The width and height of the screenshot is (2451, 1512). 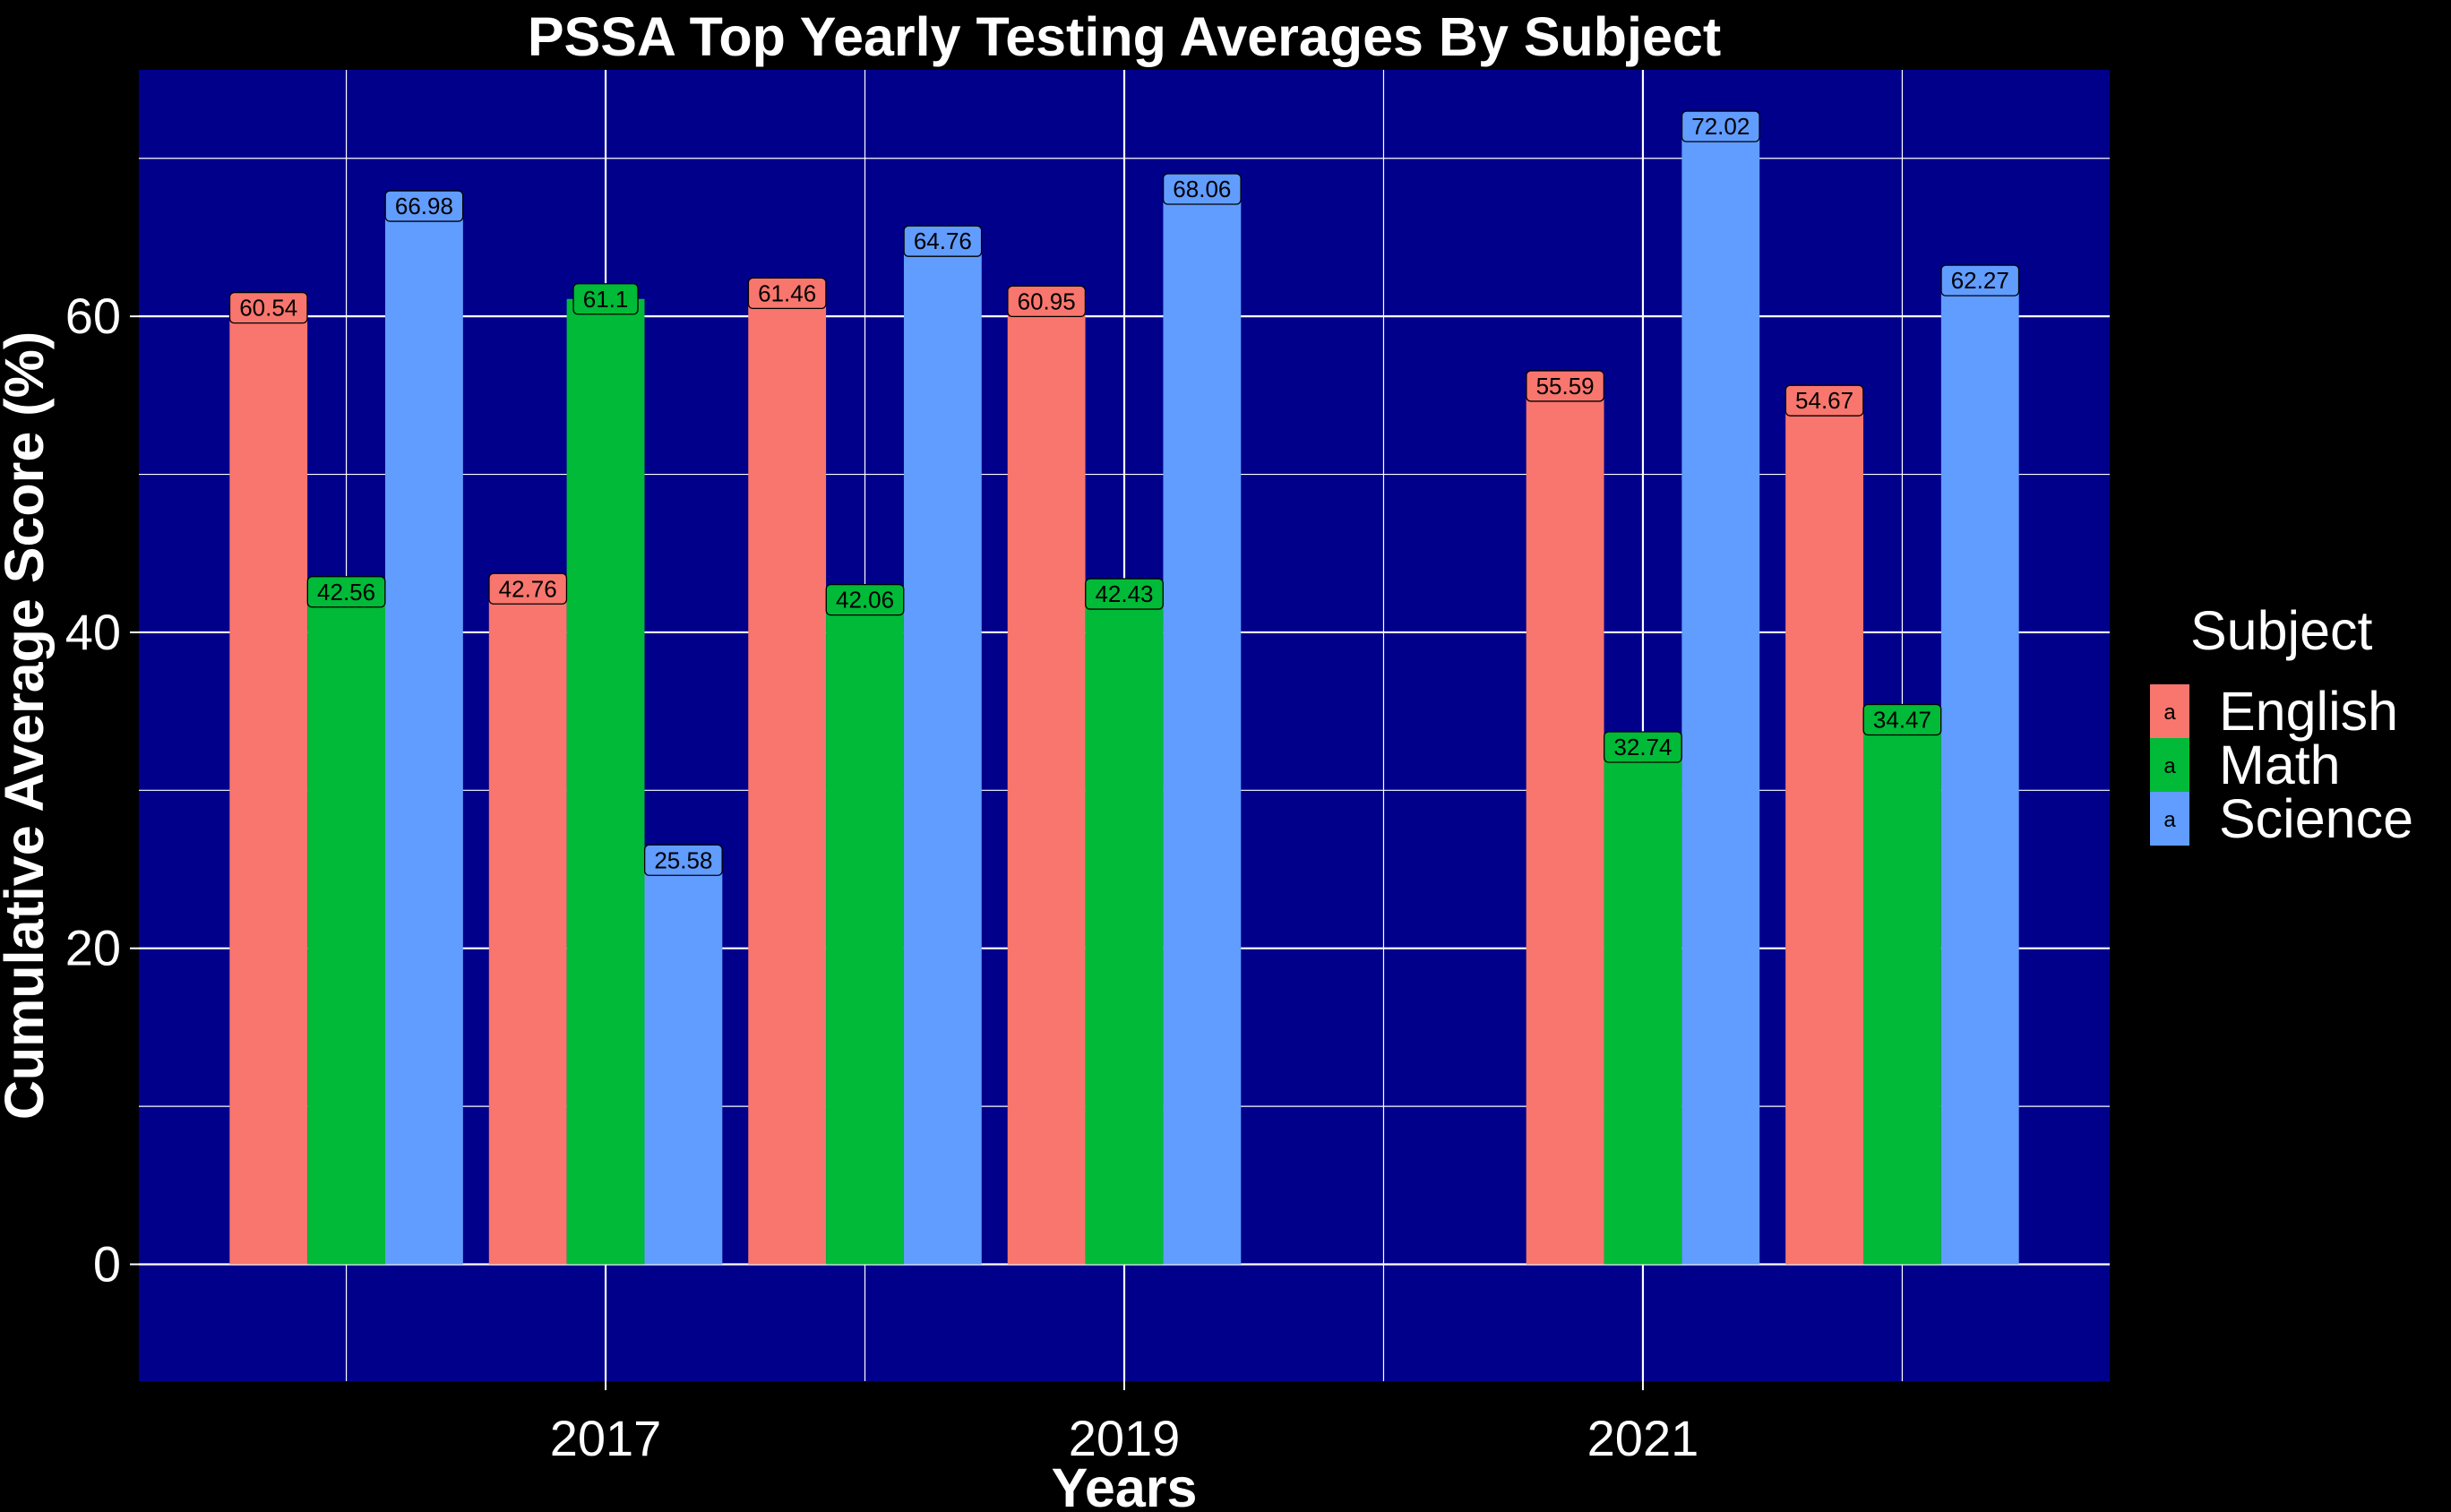 I want to click on data-label-text: 64.76, so click(x=943, y=241).